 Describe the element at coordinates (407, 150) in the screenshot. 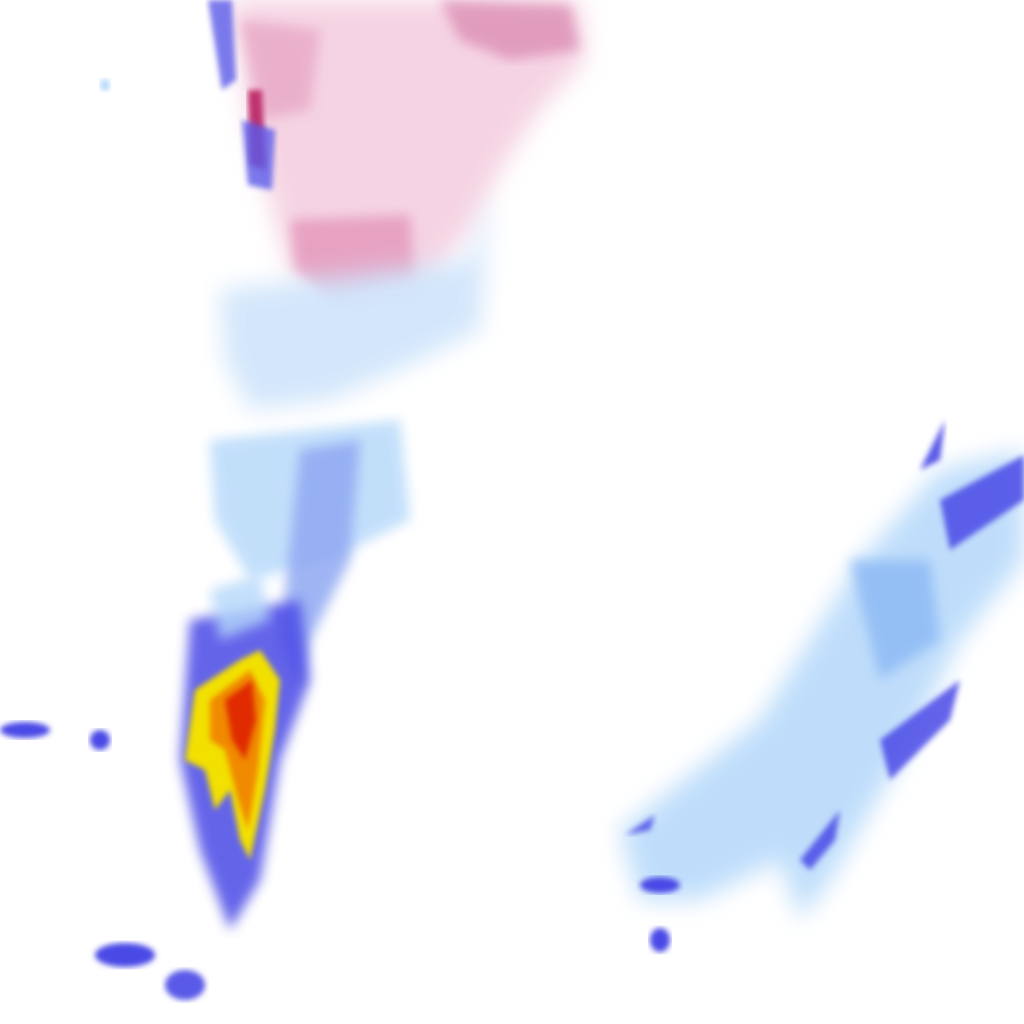

I see `snow-region-north` at that location.